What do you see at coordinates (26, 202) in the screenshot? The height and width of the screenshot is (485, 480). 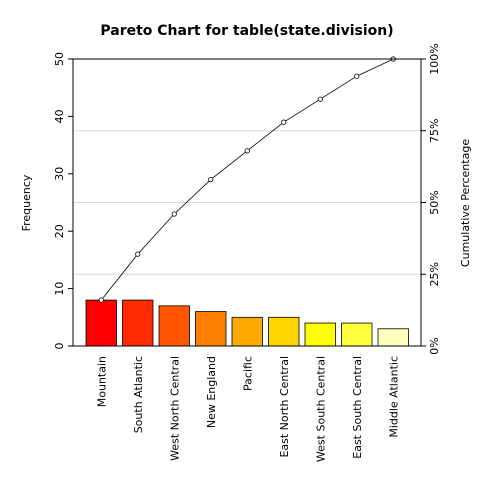 I see `y-axis-label: Frequency` at bounding box center [26, 202].